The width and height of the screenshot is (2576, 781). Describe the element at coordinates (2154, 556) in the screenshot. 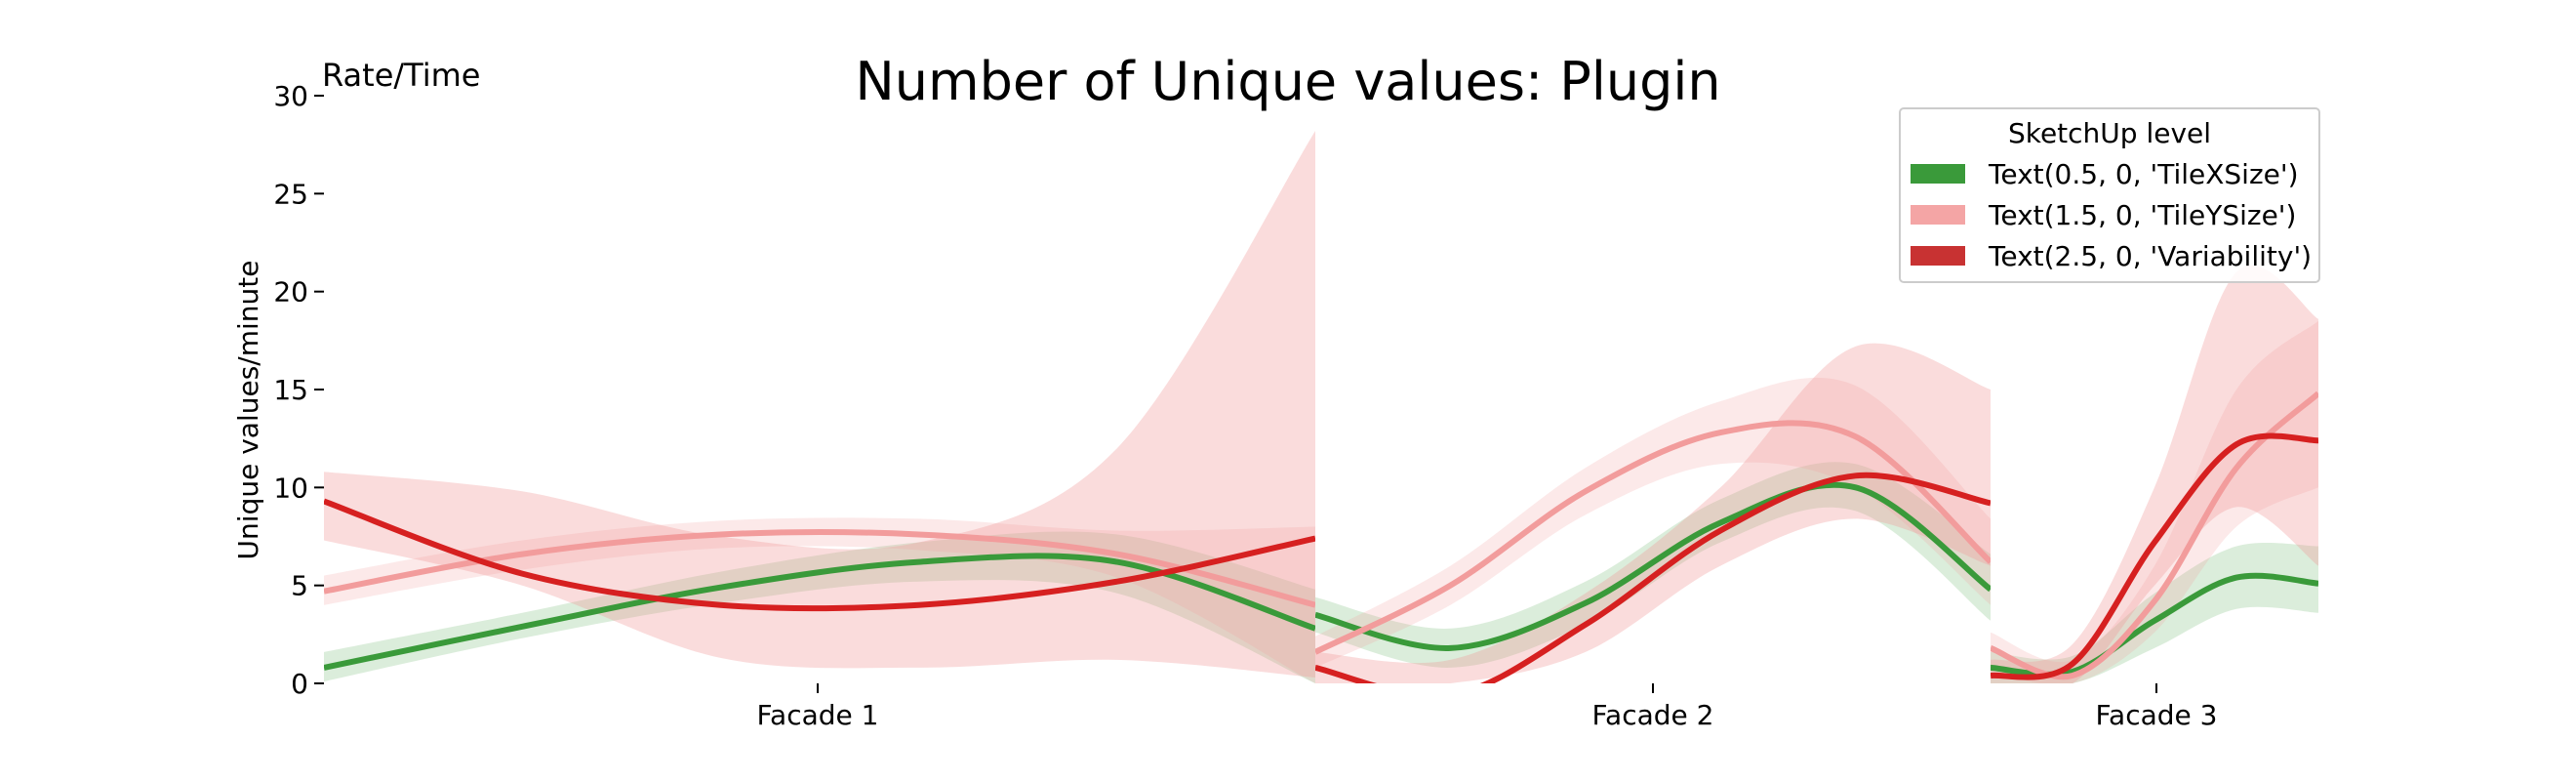

I see `line-facade-3-variability` at that location.